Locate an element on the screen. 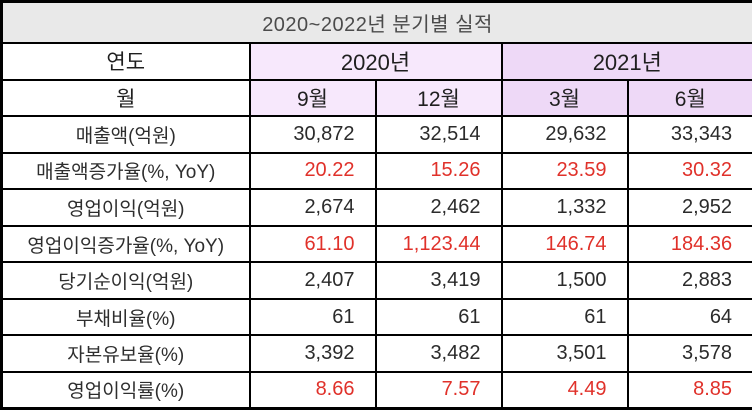  table-title: 2020~2022년 분기별 실적 is located at coordinates (376, 22).